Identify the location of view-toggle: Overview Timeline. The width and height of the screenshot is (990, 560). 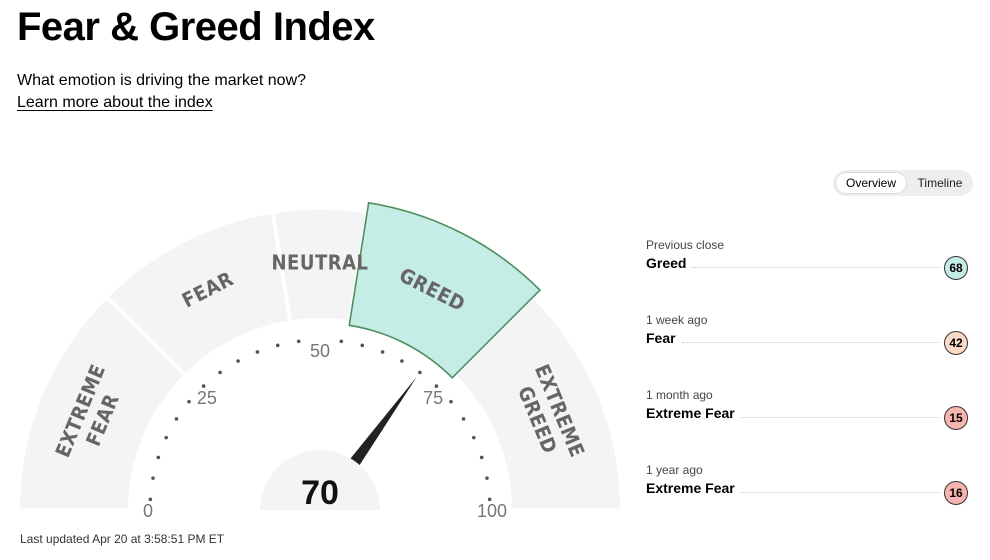
(903, 183).